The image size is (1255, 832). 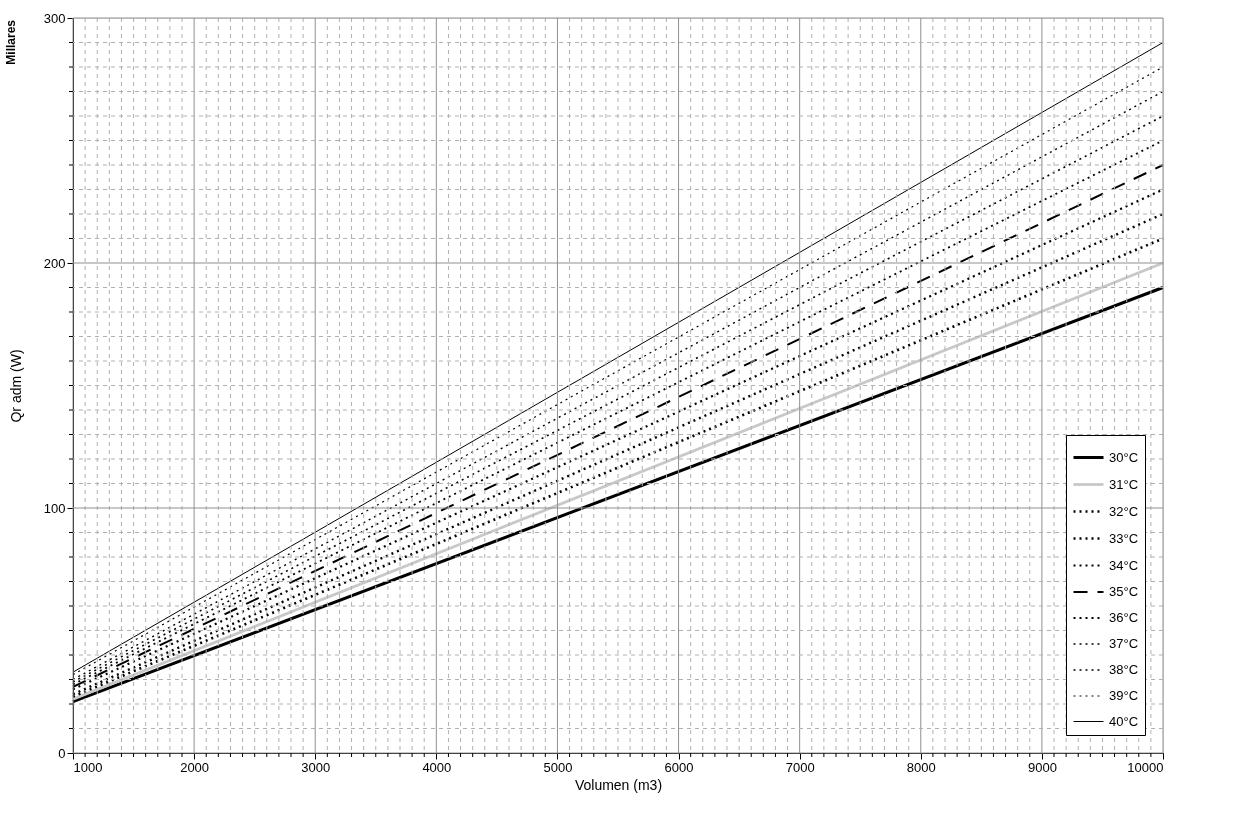 I want to click on x-tick-label: 2000, so click(x=195, y=767).